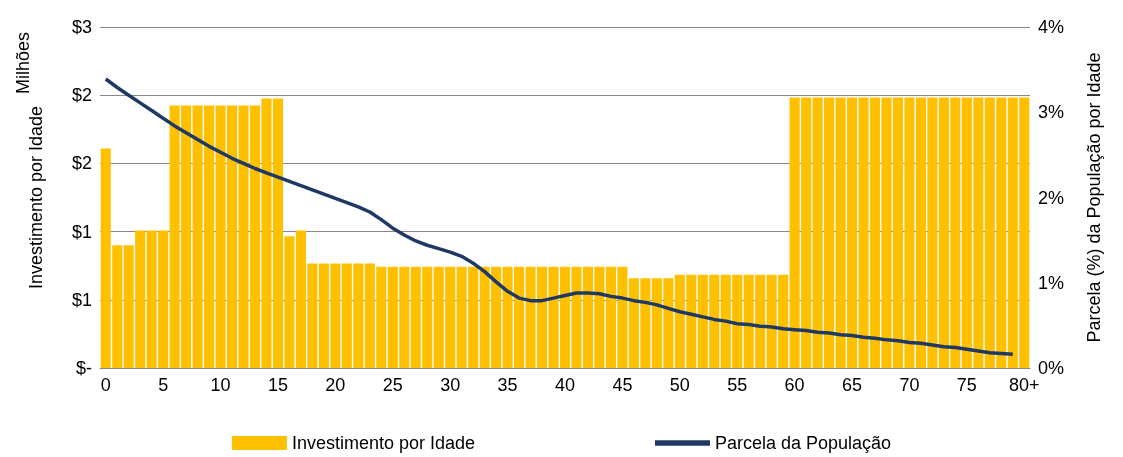  I want to click on x-tick-label: 35, so click(507, 385).